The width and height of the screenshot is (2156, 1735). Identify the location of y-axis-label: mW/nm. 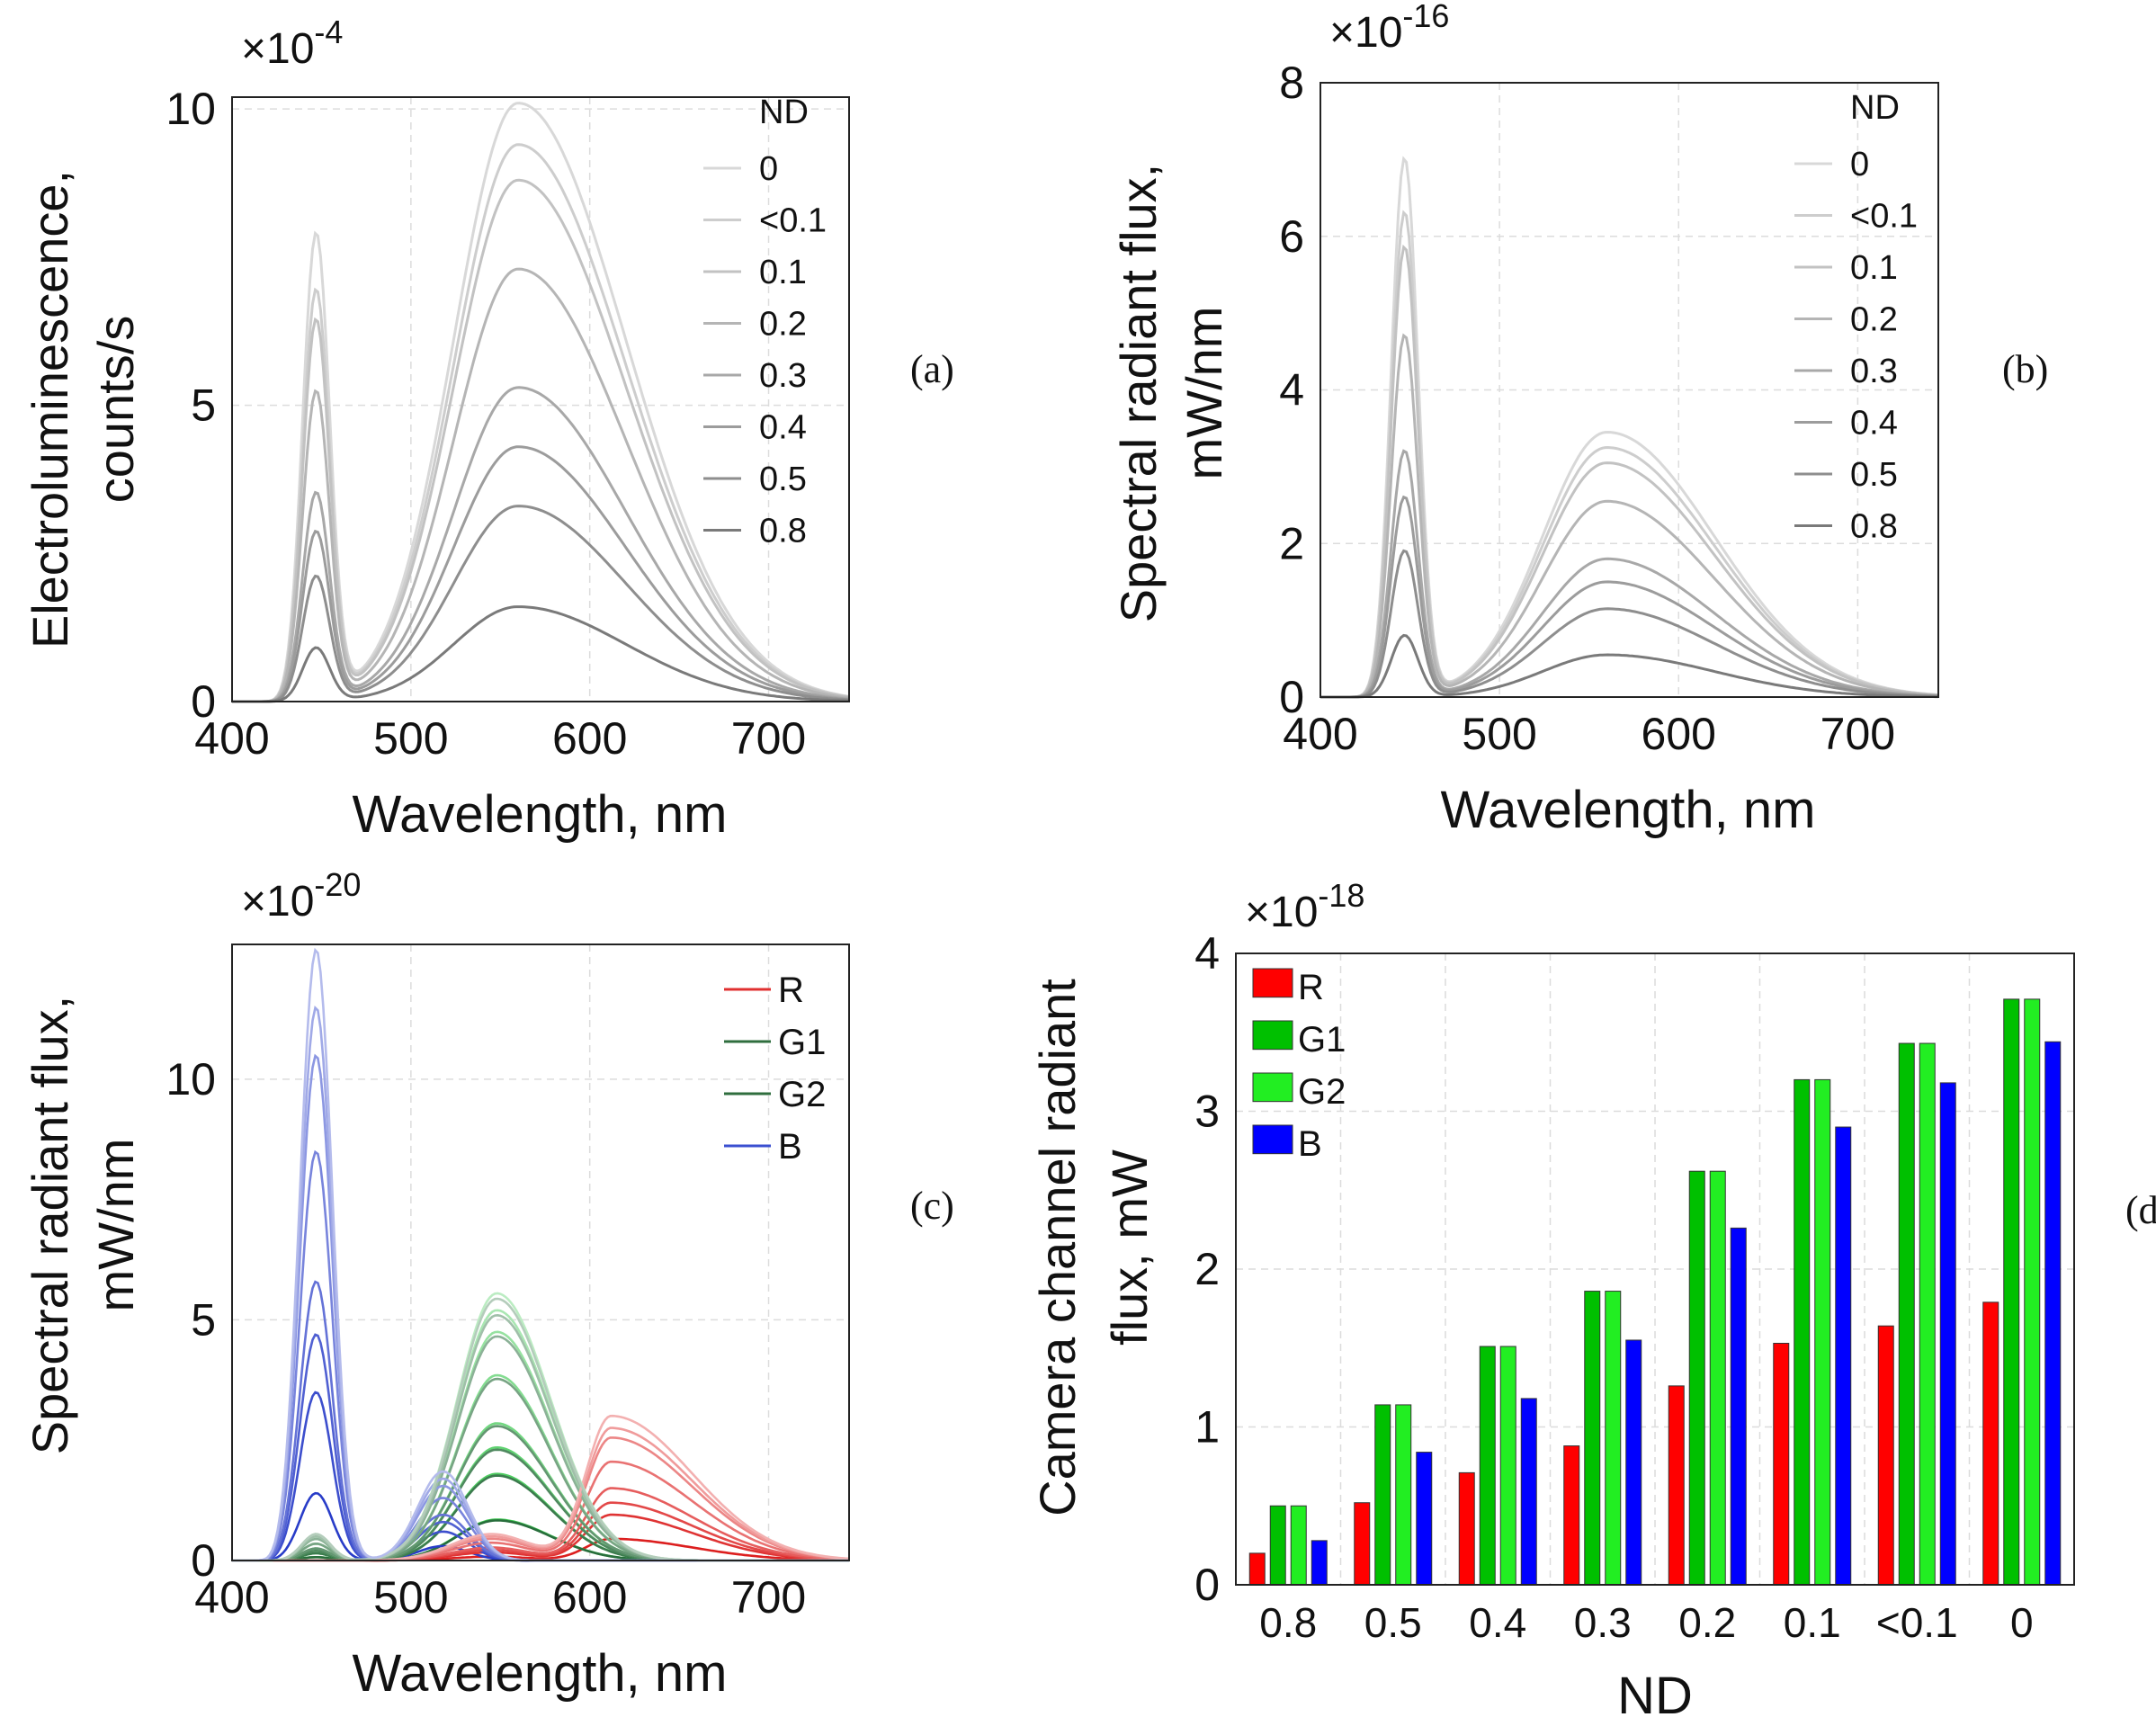
(115, 1225).